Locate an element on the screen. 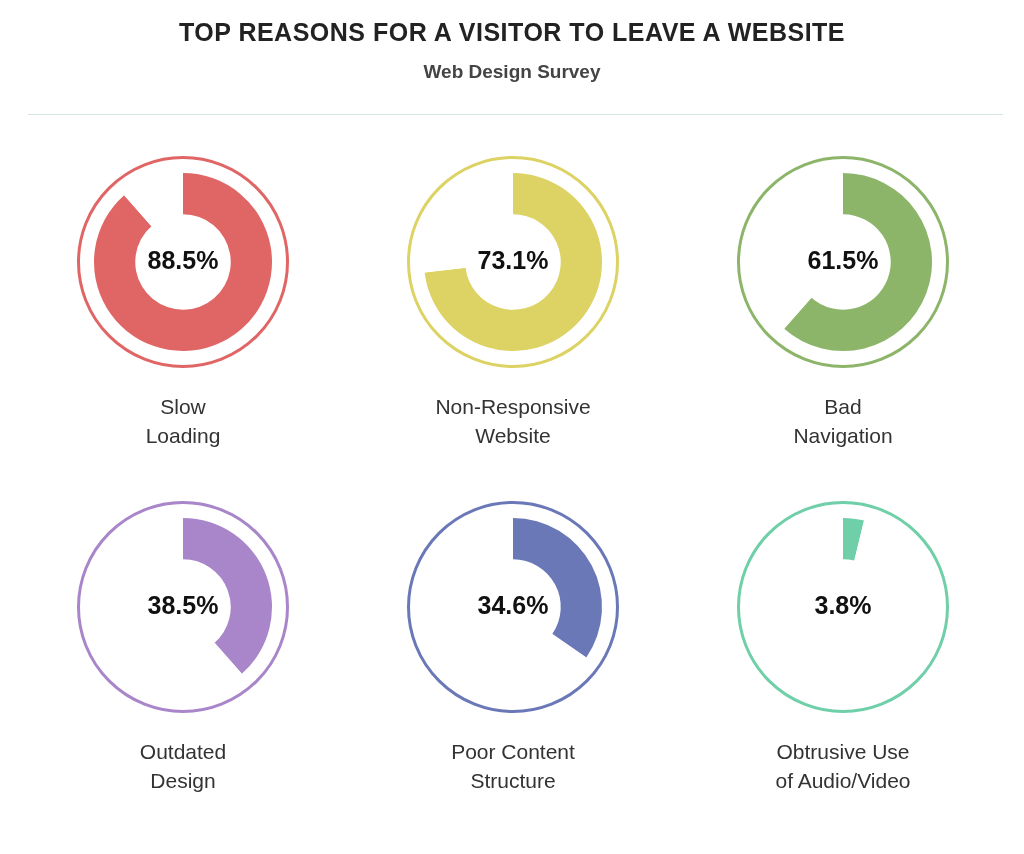 This screenshot has width=1024, height=854. data-label: 61.5% is located at coordinates (843, 259).